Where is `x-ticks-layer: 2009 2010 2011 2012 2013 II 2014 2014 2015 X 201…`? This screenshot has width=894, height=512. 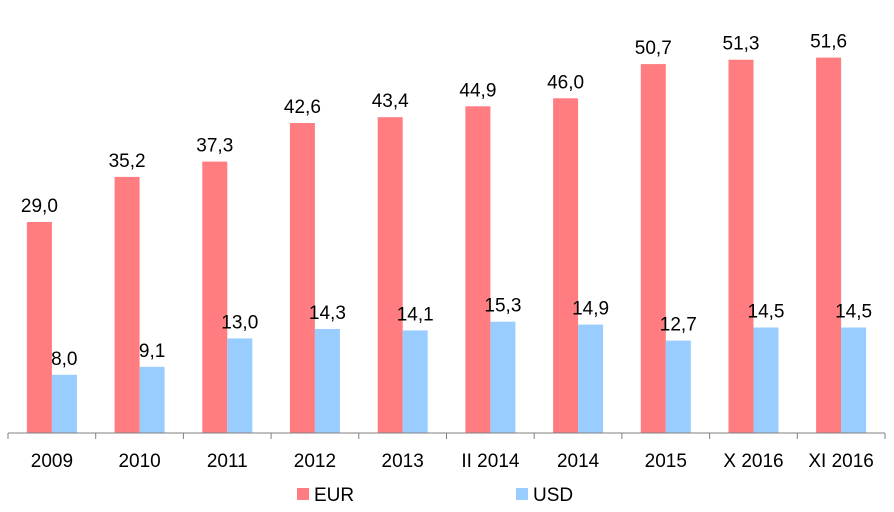
x-ticks-layer: 2009 2010 2011 2012 2013 II 2014 2014 2015 X 201… is located at coordinates (446, 452).